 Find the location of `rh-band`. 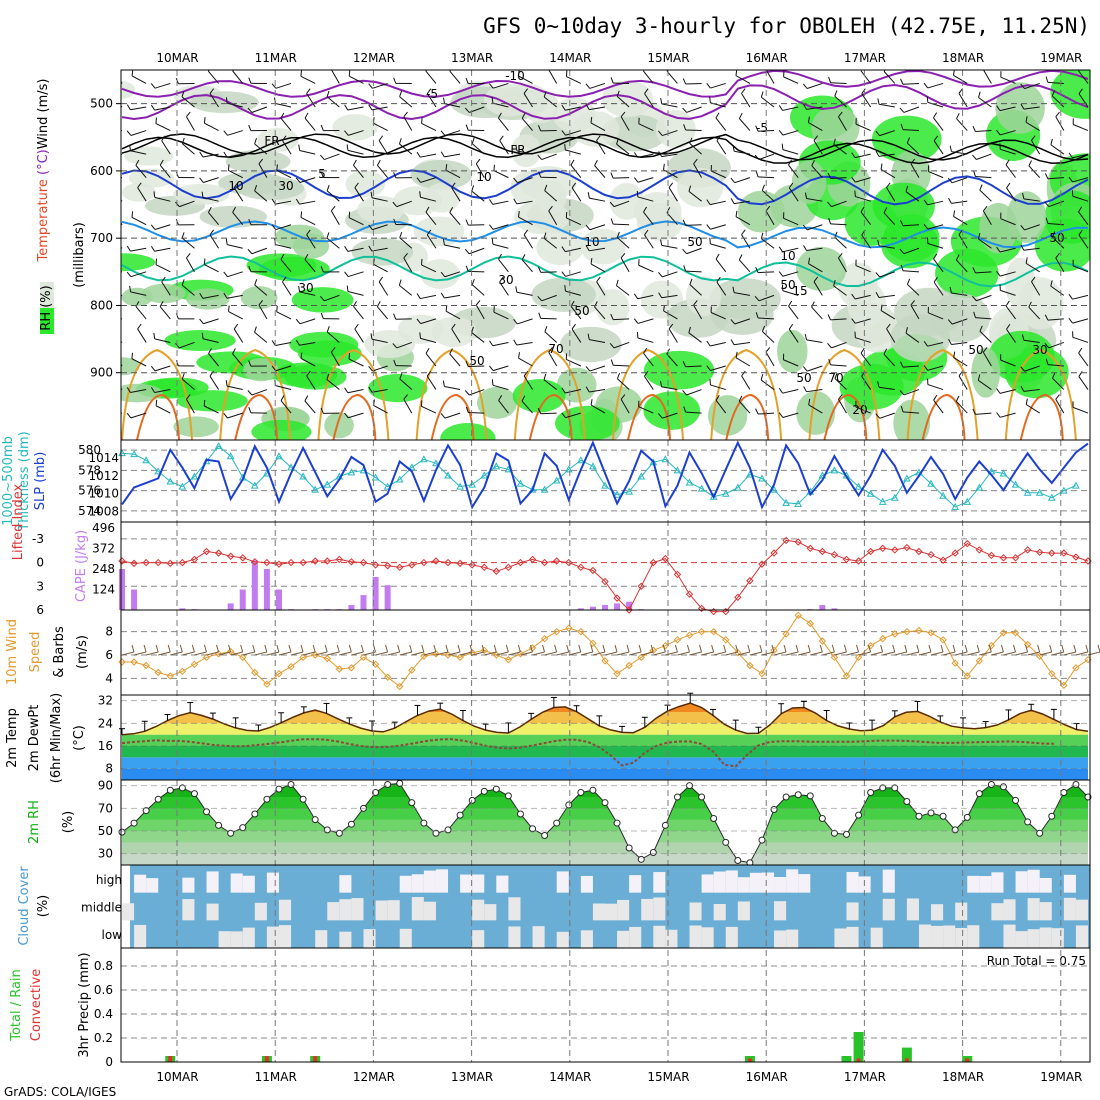

rh-band is located at coordinates (605, 790).